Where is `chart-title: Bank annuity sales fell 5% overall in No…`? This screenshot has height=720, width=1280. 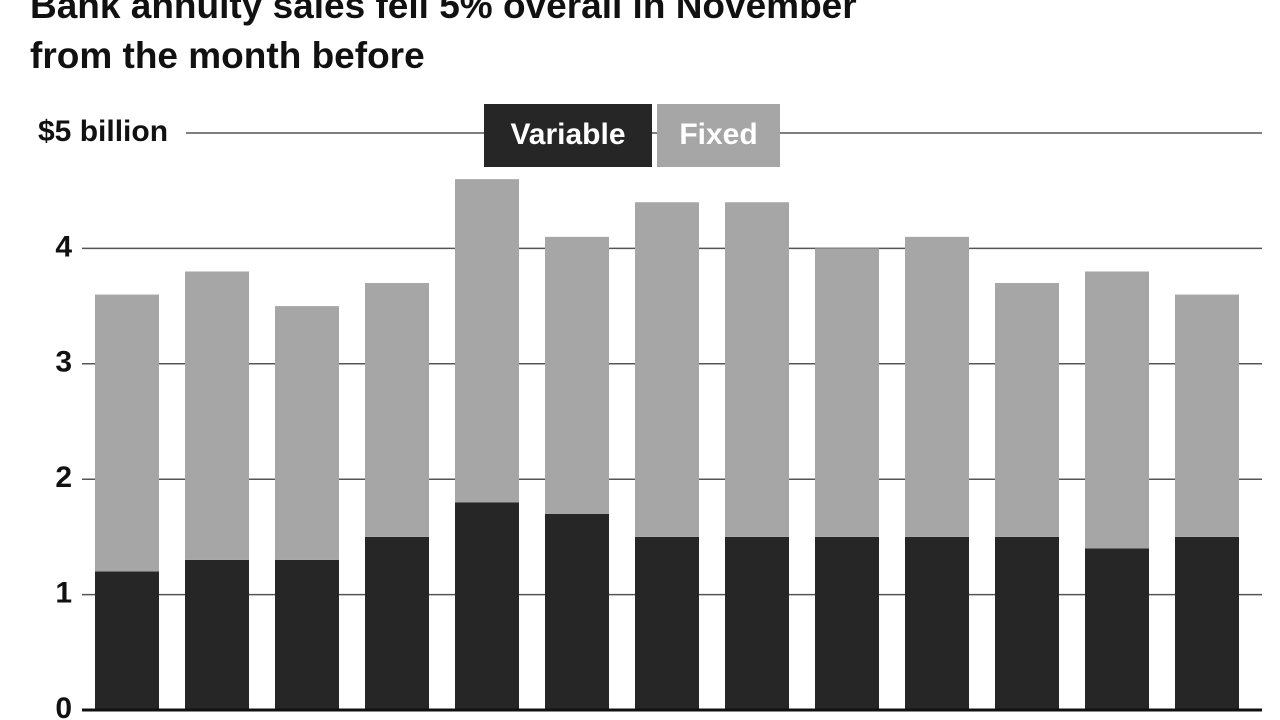 chart-title: Bank annuity sales fell 5% overall in No… is located at coordinates (443, 13).